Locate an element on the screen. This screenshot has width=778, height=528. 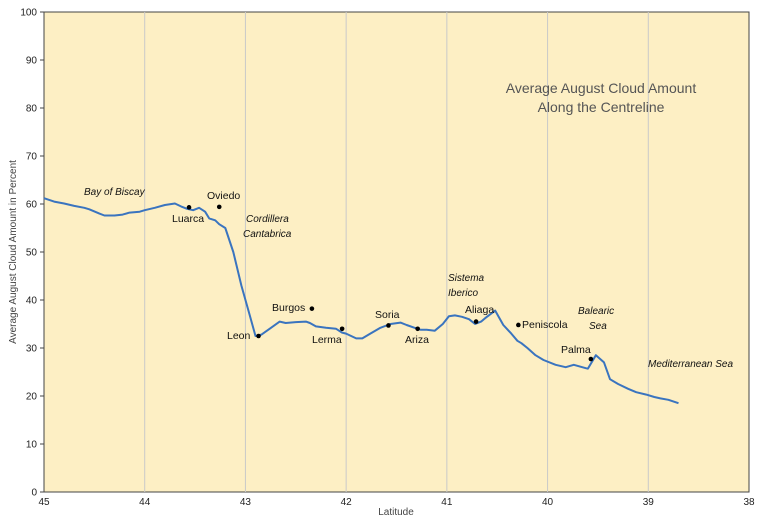
y-tick-label: 30 is located at coordinates (32, 349).